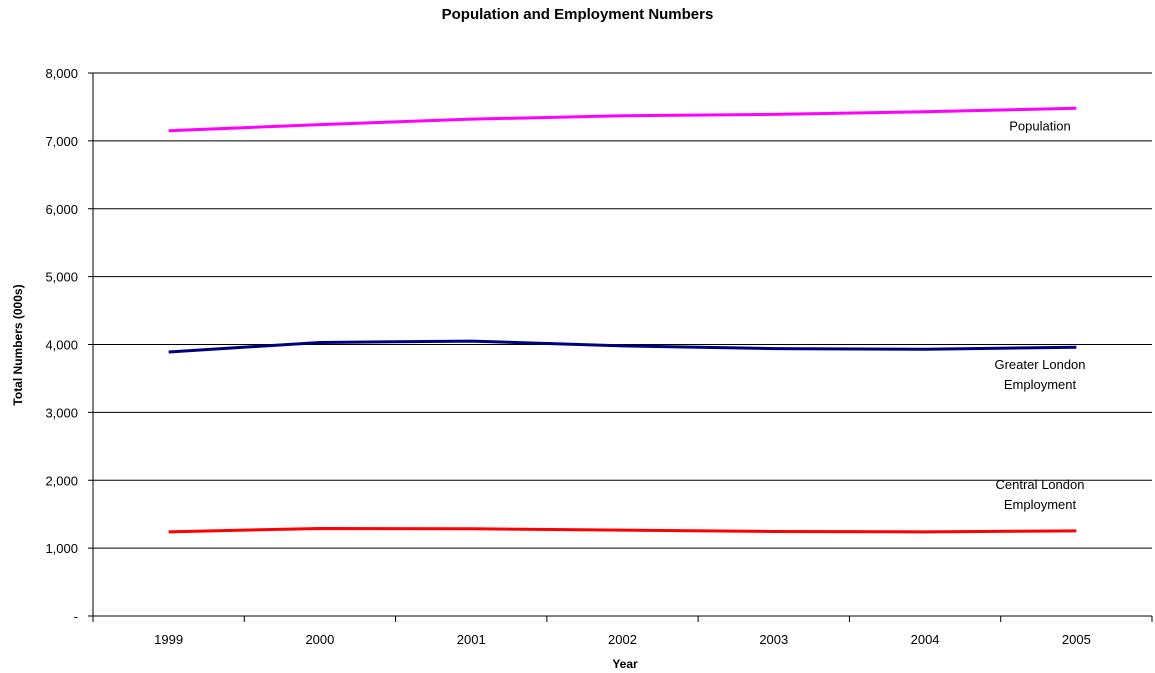 The image size is (1155, 673). Describe the element at coordinates (625, 664) in the screenshot. I see `x-axis-label: Year` at that location.